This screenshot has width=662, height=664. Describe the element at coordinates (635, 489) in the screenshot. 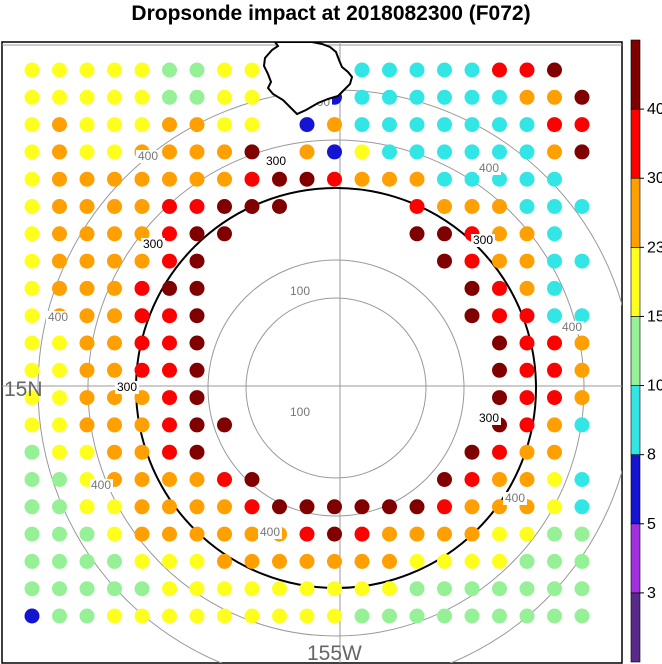

I see `colorbar-segment` at that location.